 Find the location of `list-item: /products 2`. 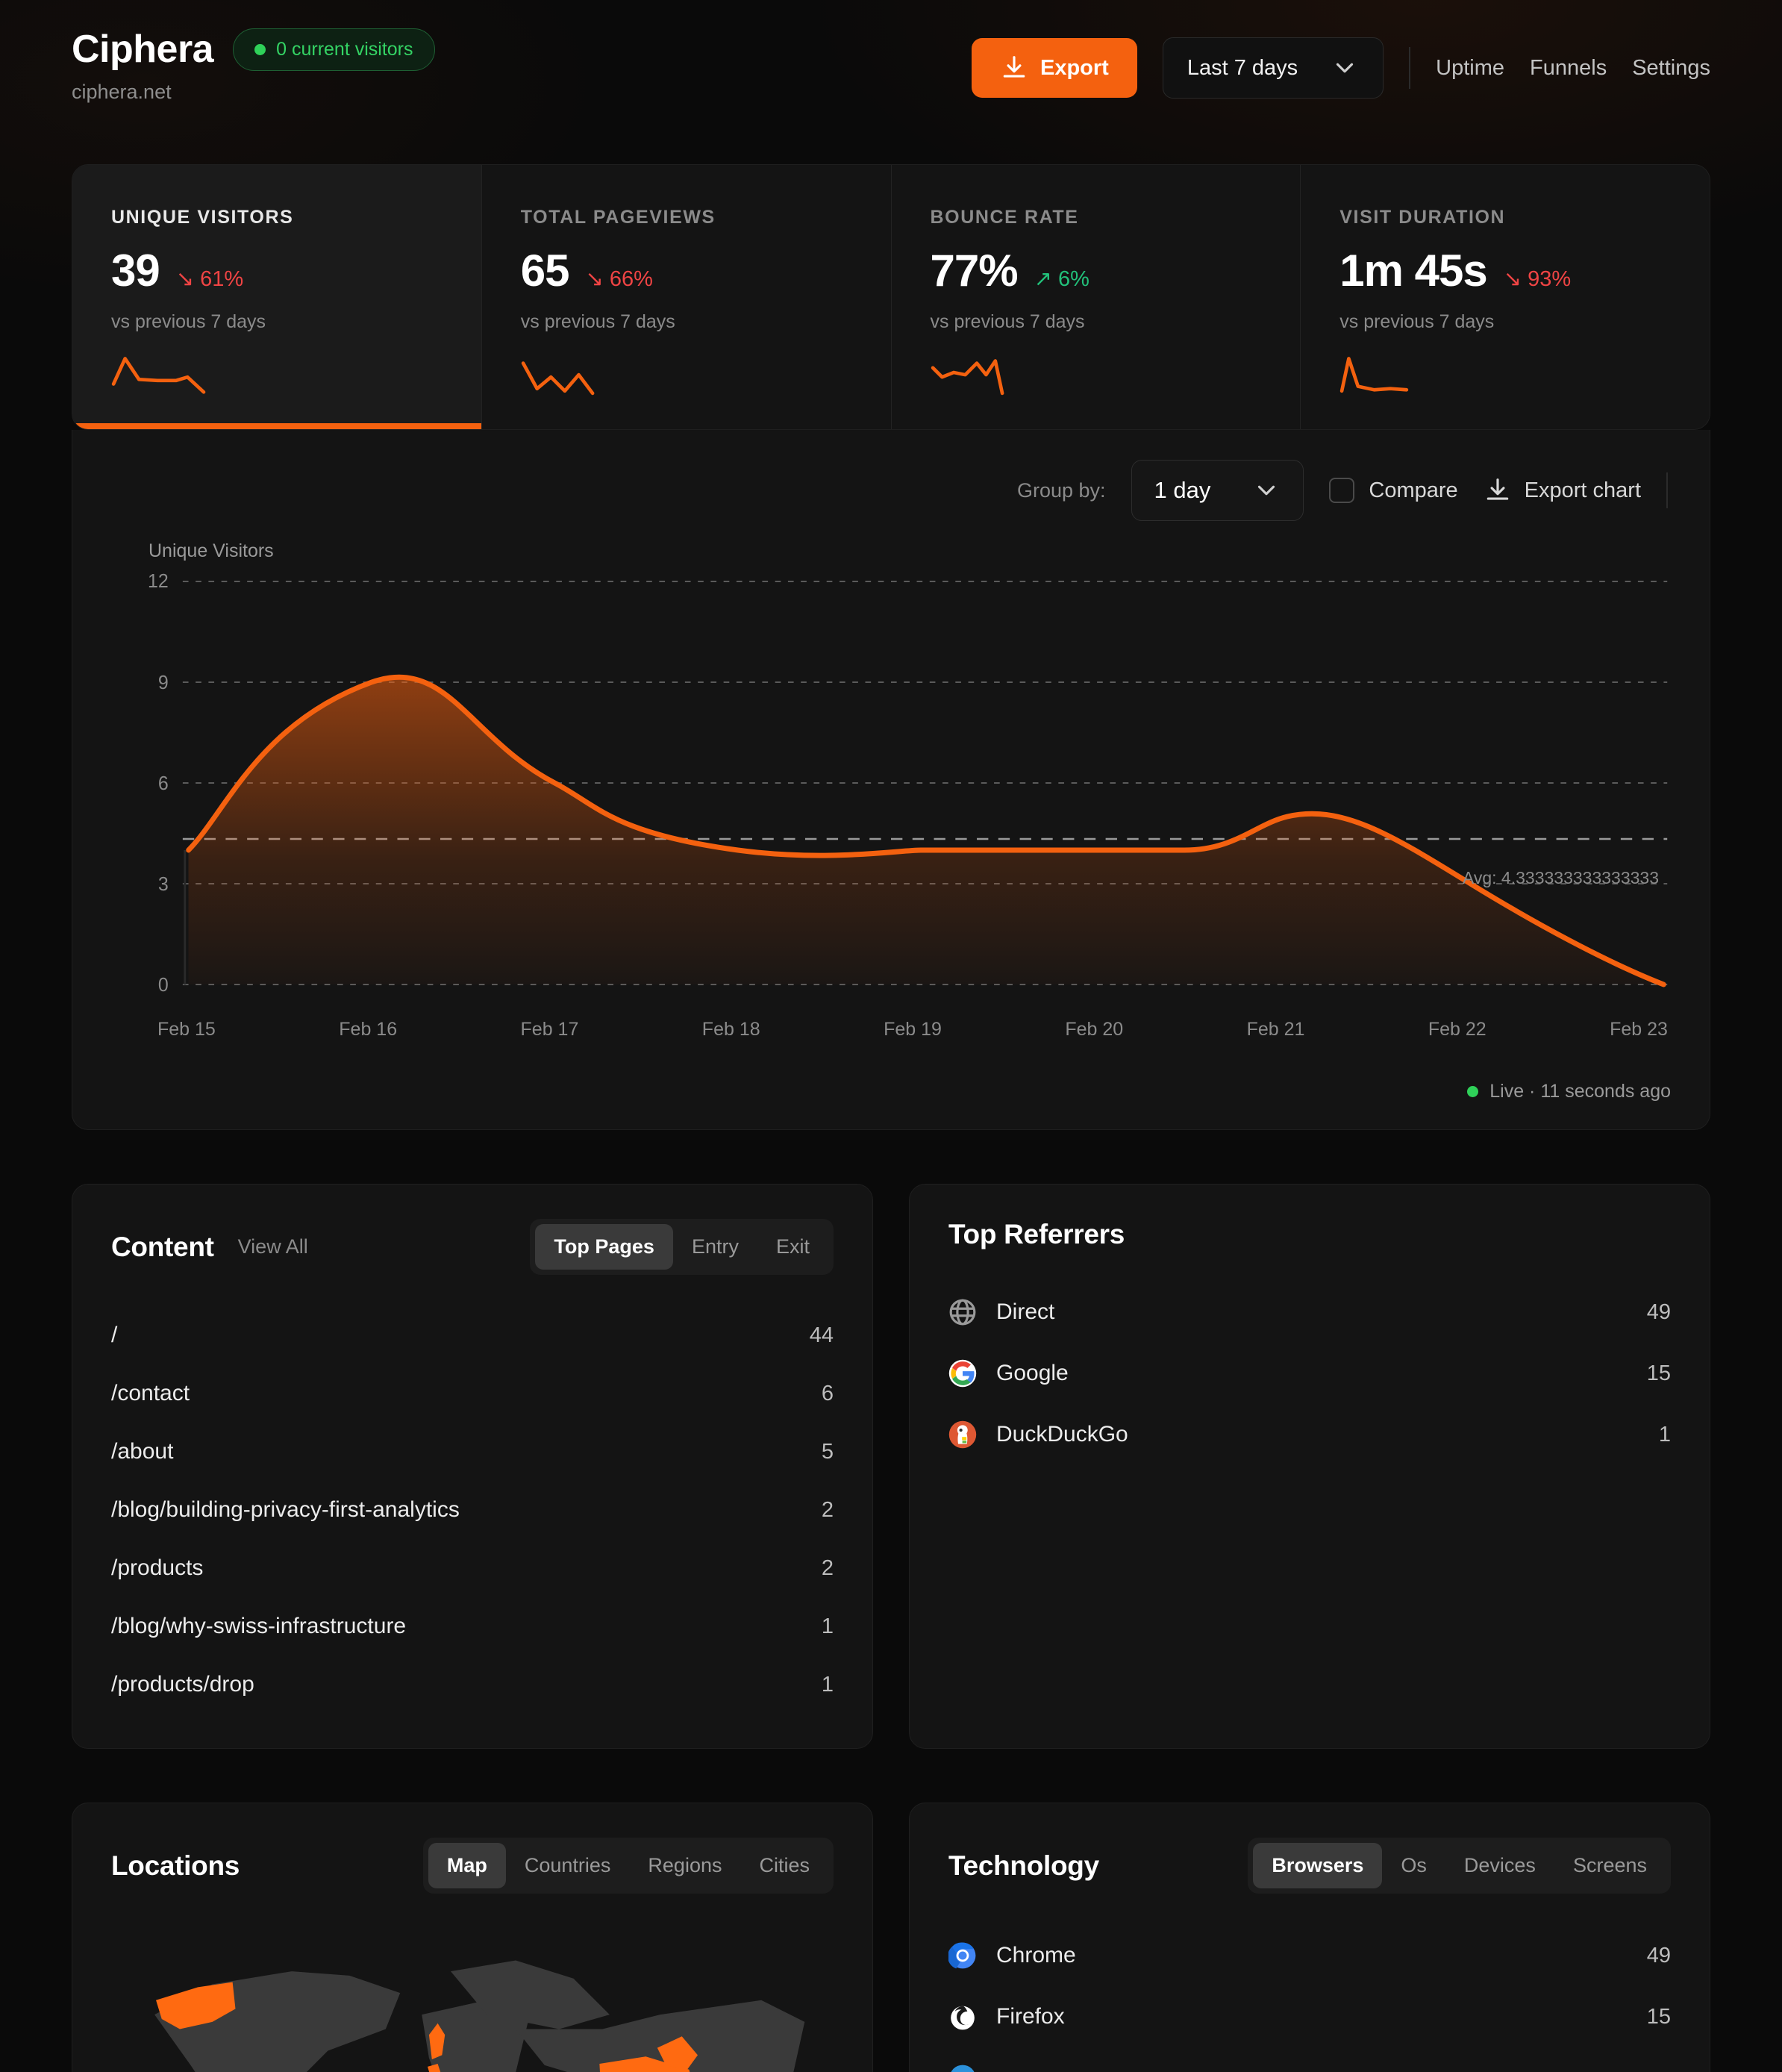

list-item: /products 2 is located at coordinates (472, 1568).